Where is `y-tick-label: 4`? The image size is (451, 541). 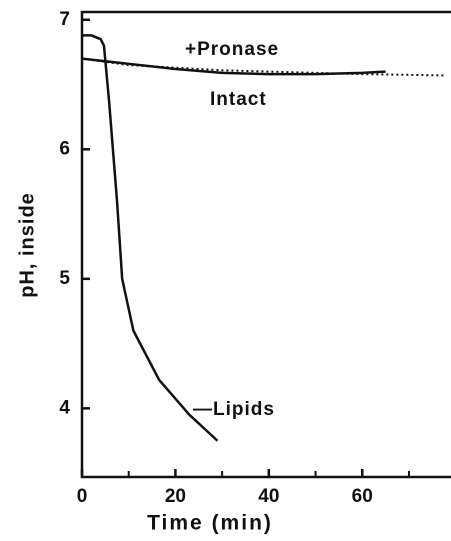 y-tick-label: 4 is located at coordinates (64, 407).